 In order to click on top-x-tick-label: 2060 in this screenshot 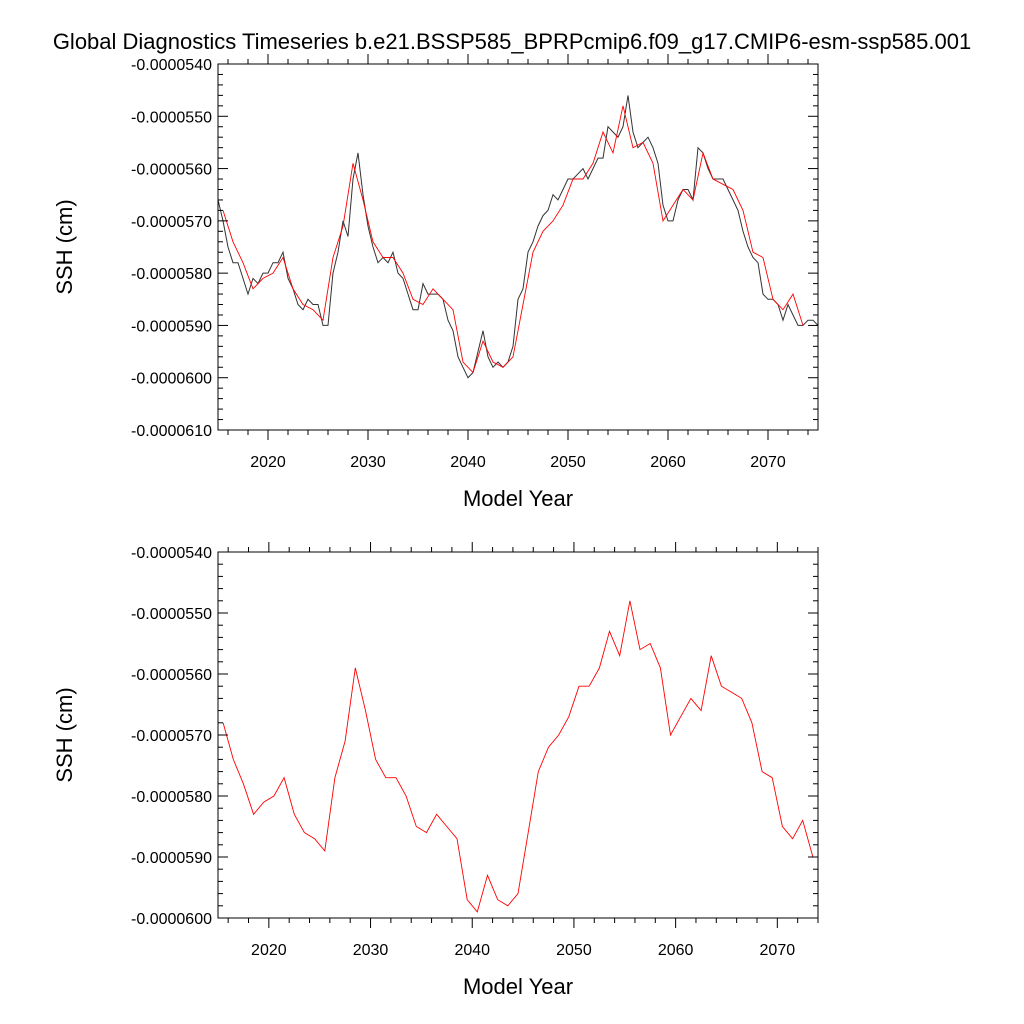, I will do `click(668, 462)`.